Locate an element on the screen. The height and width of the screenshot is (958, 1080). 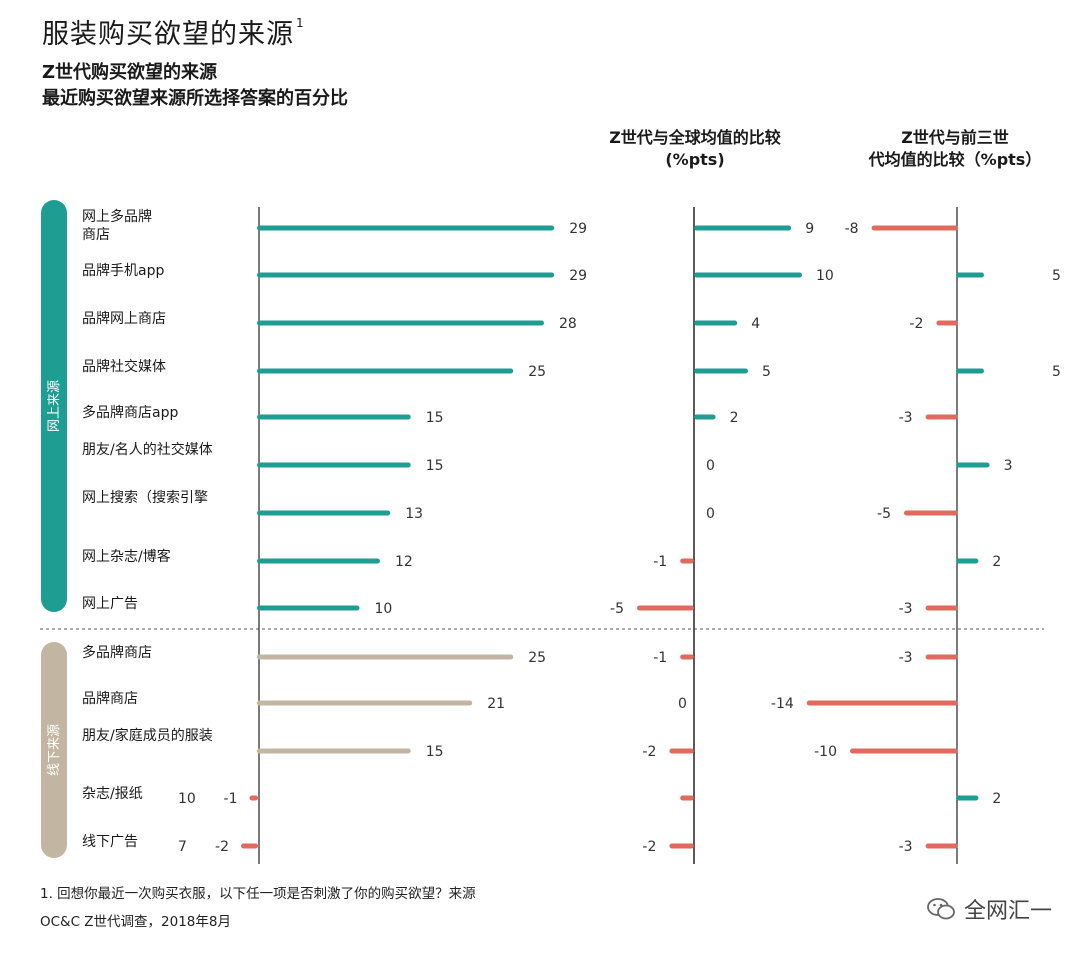
group-pill-online is located at coordinates (54, 406).